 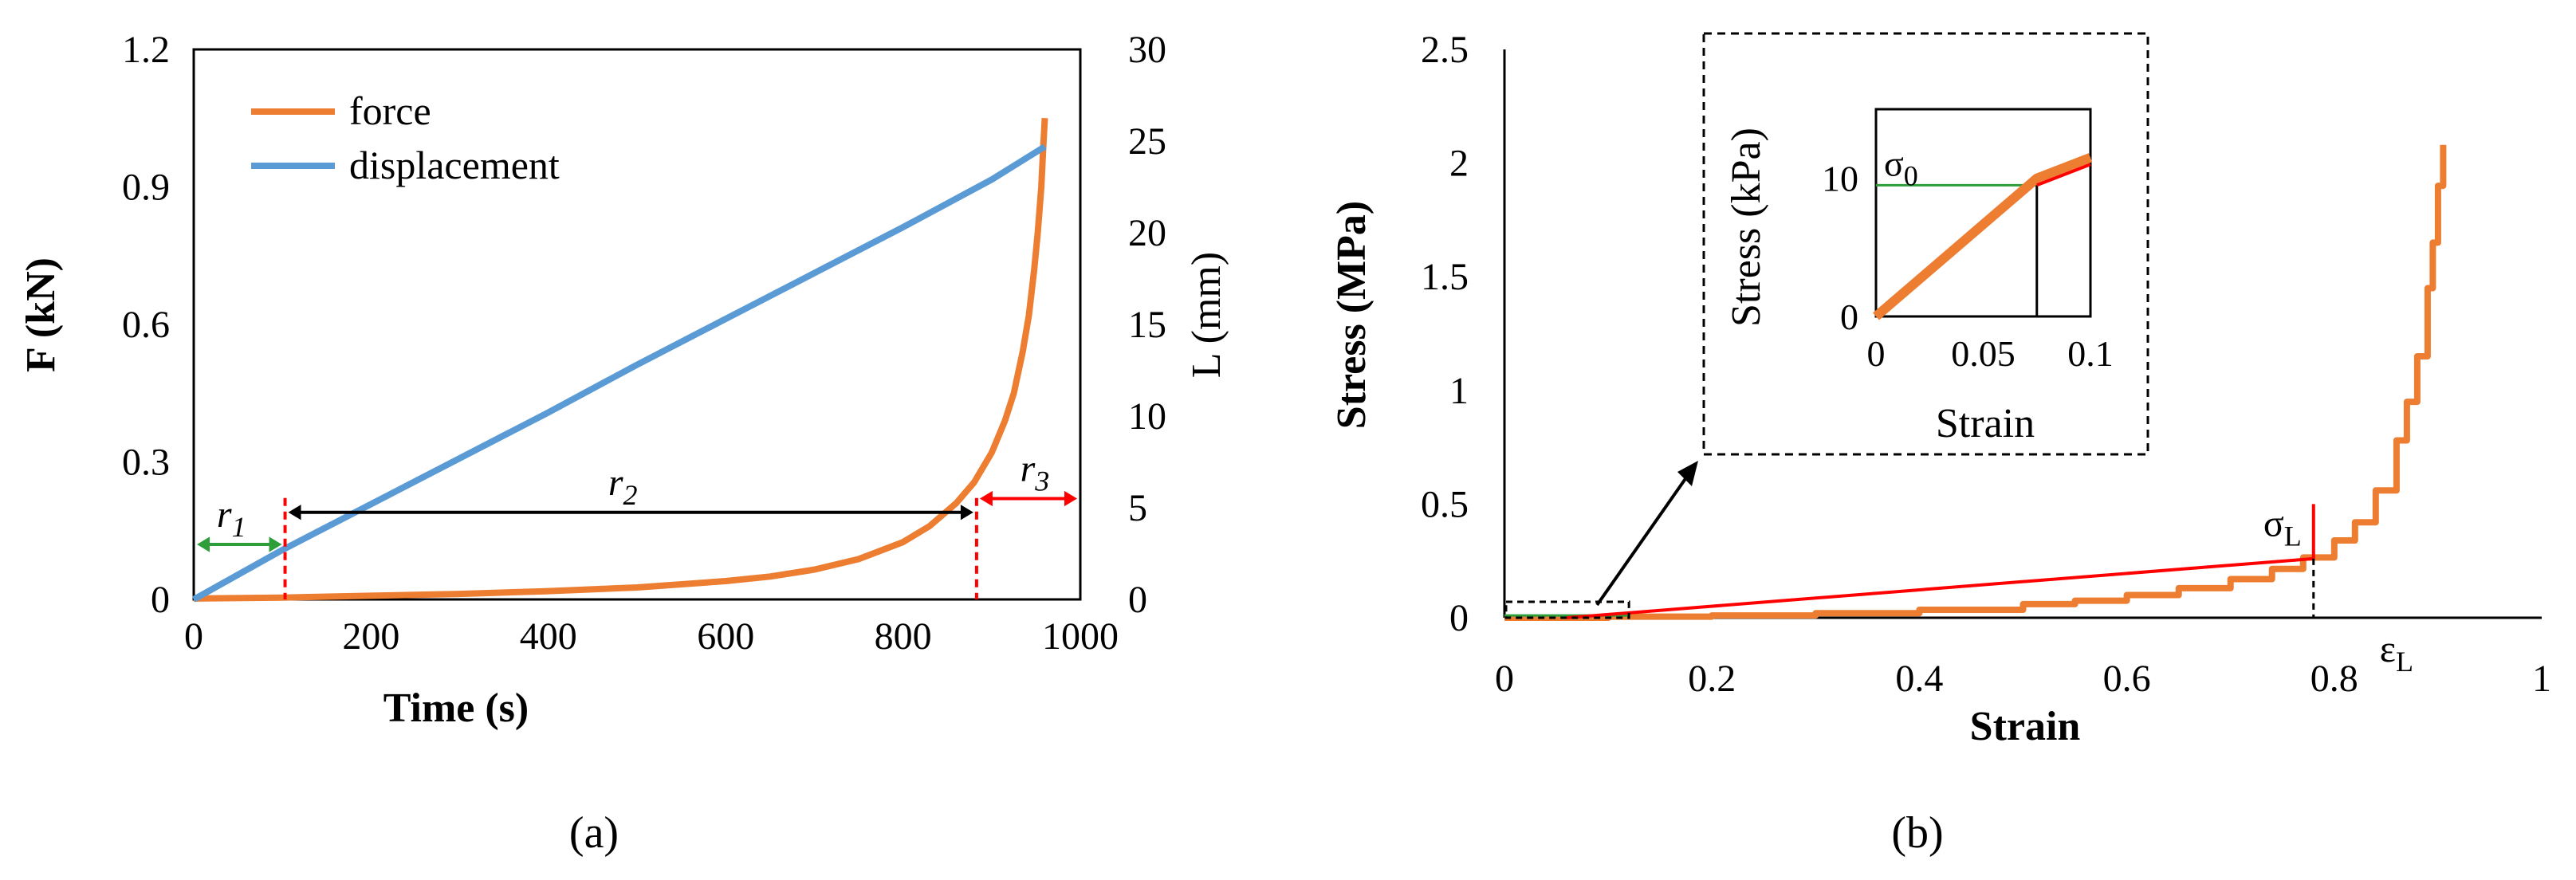 What do you see at coordinates (232, 518) in the screenshot?
I see `region-label: r1` at bounding box center [232, 518].